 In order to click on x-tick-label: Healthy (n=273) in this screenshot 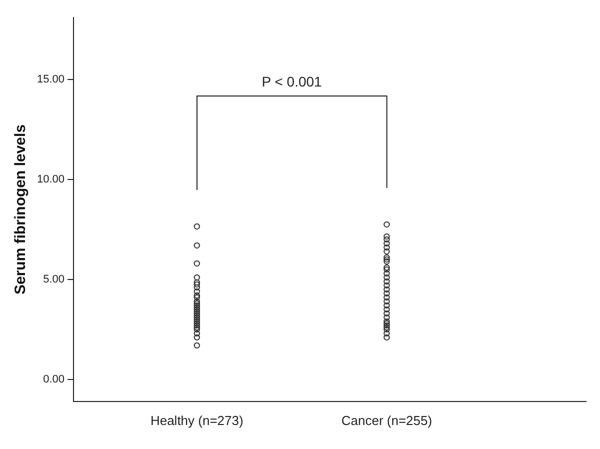, I will do `click(197, 420)`.